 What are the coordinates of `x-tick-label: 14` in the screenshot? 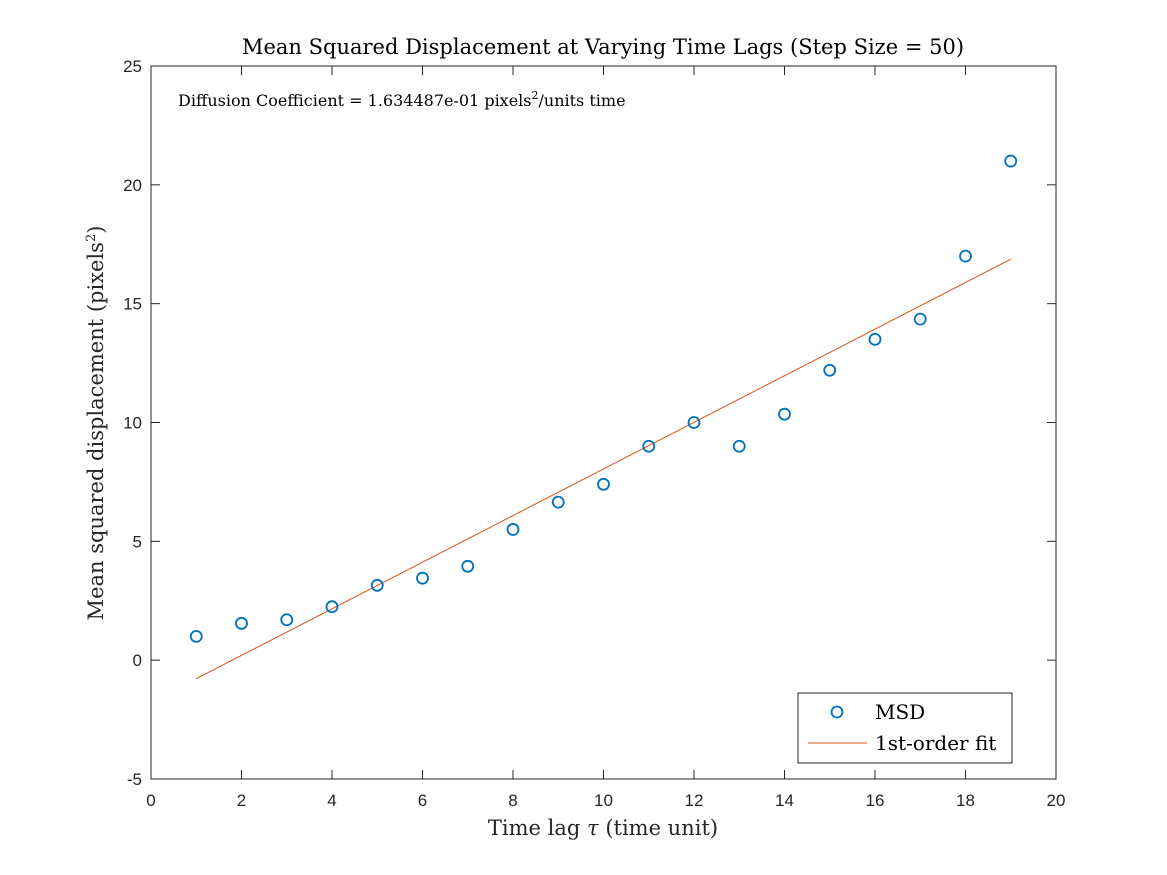 It's located at (784, 800).